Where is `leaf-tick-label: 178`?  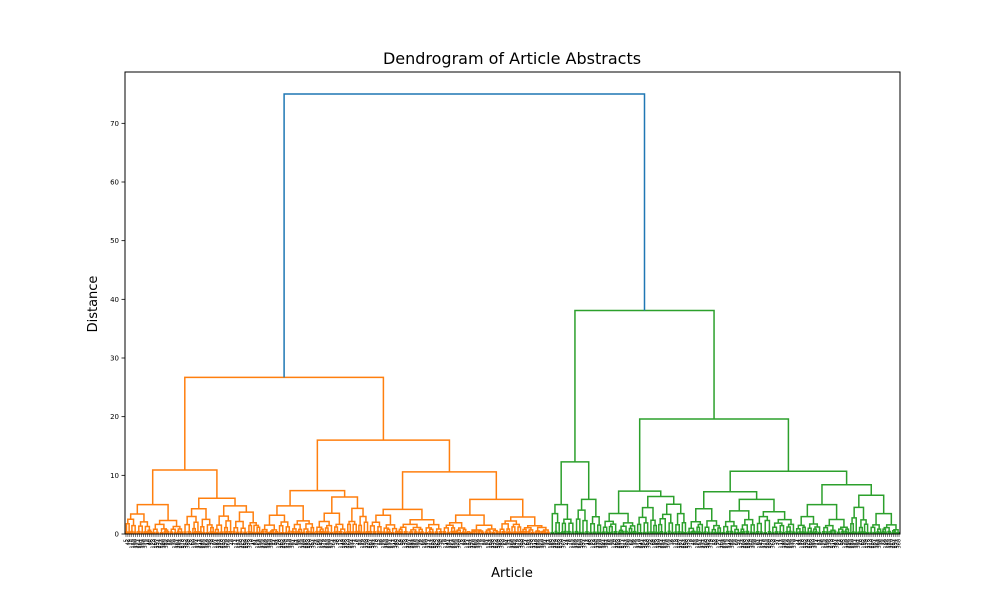 leaf-tick-label: 178 is located at coordinates (764, 544).